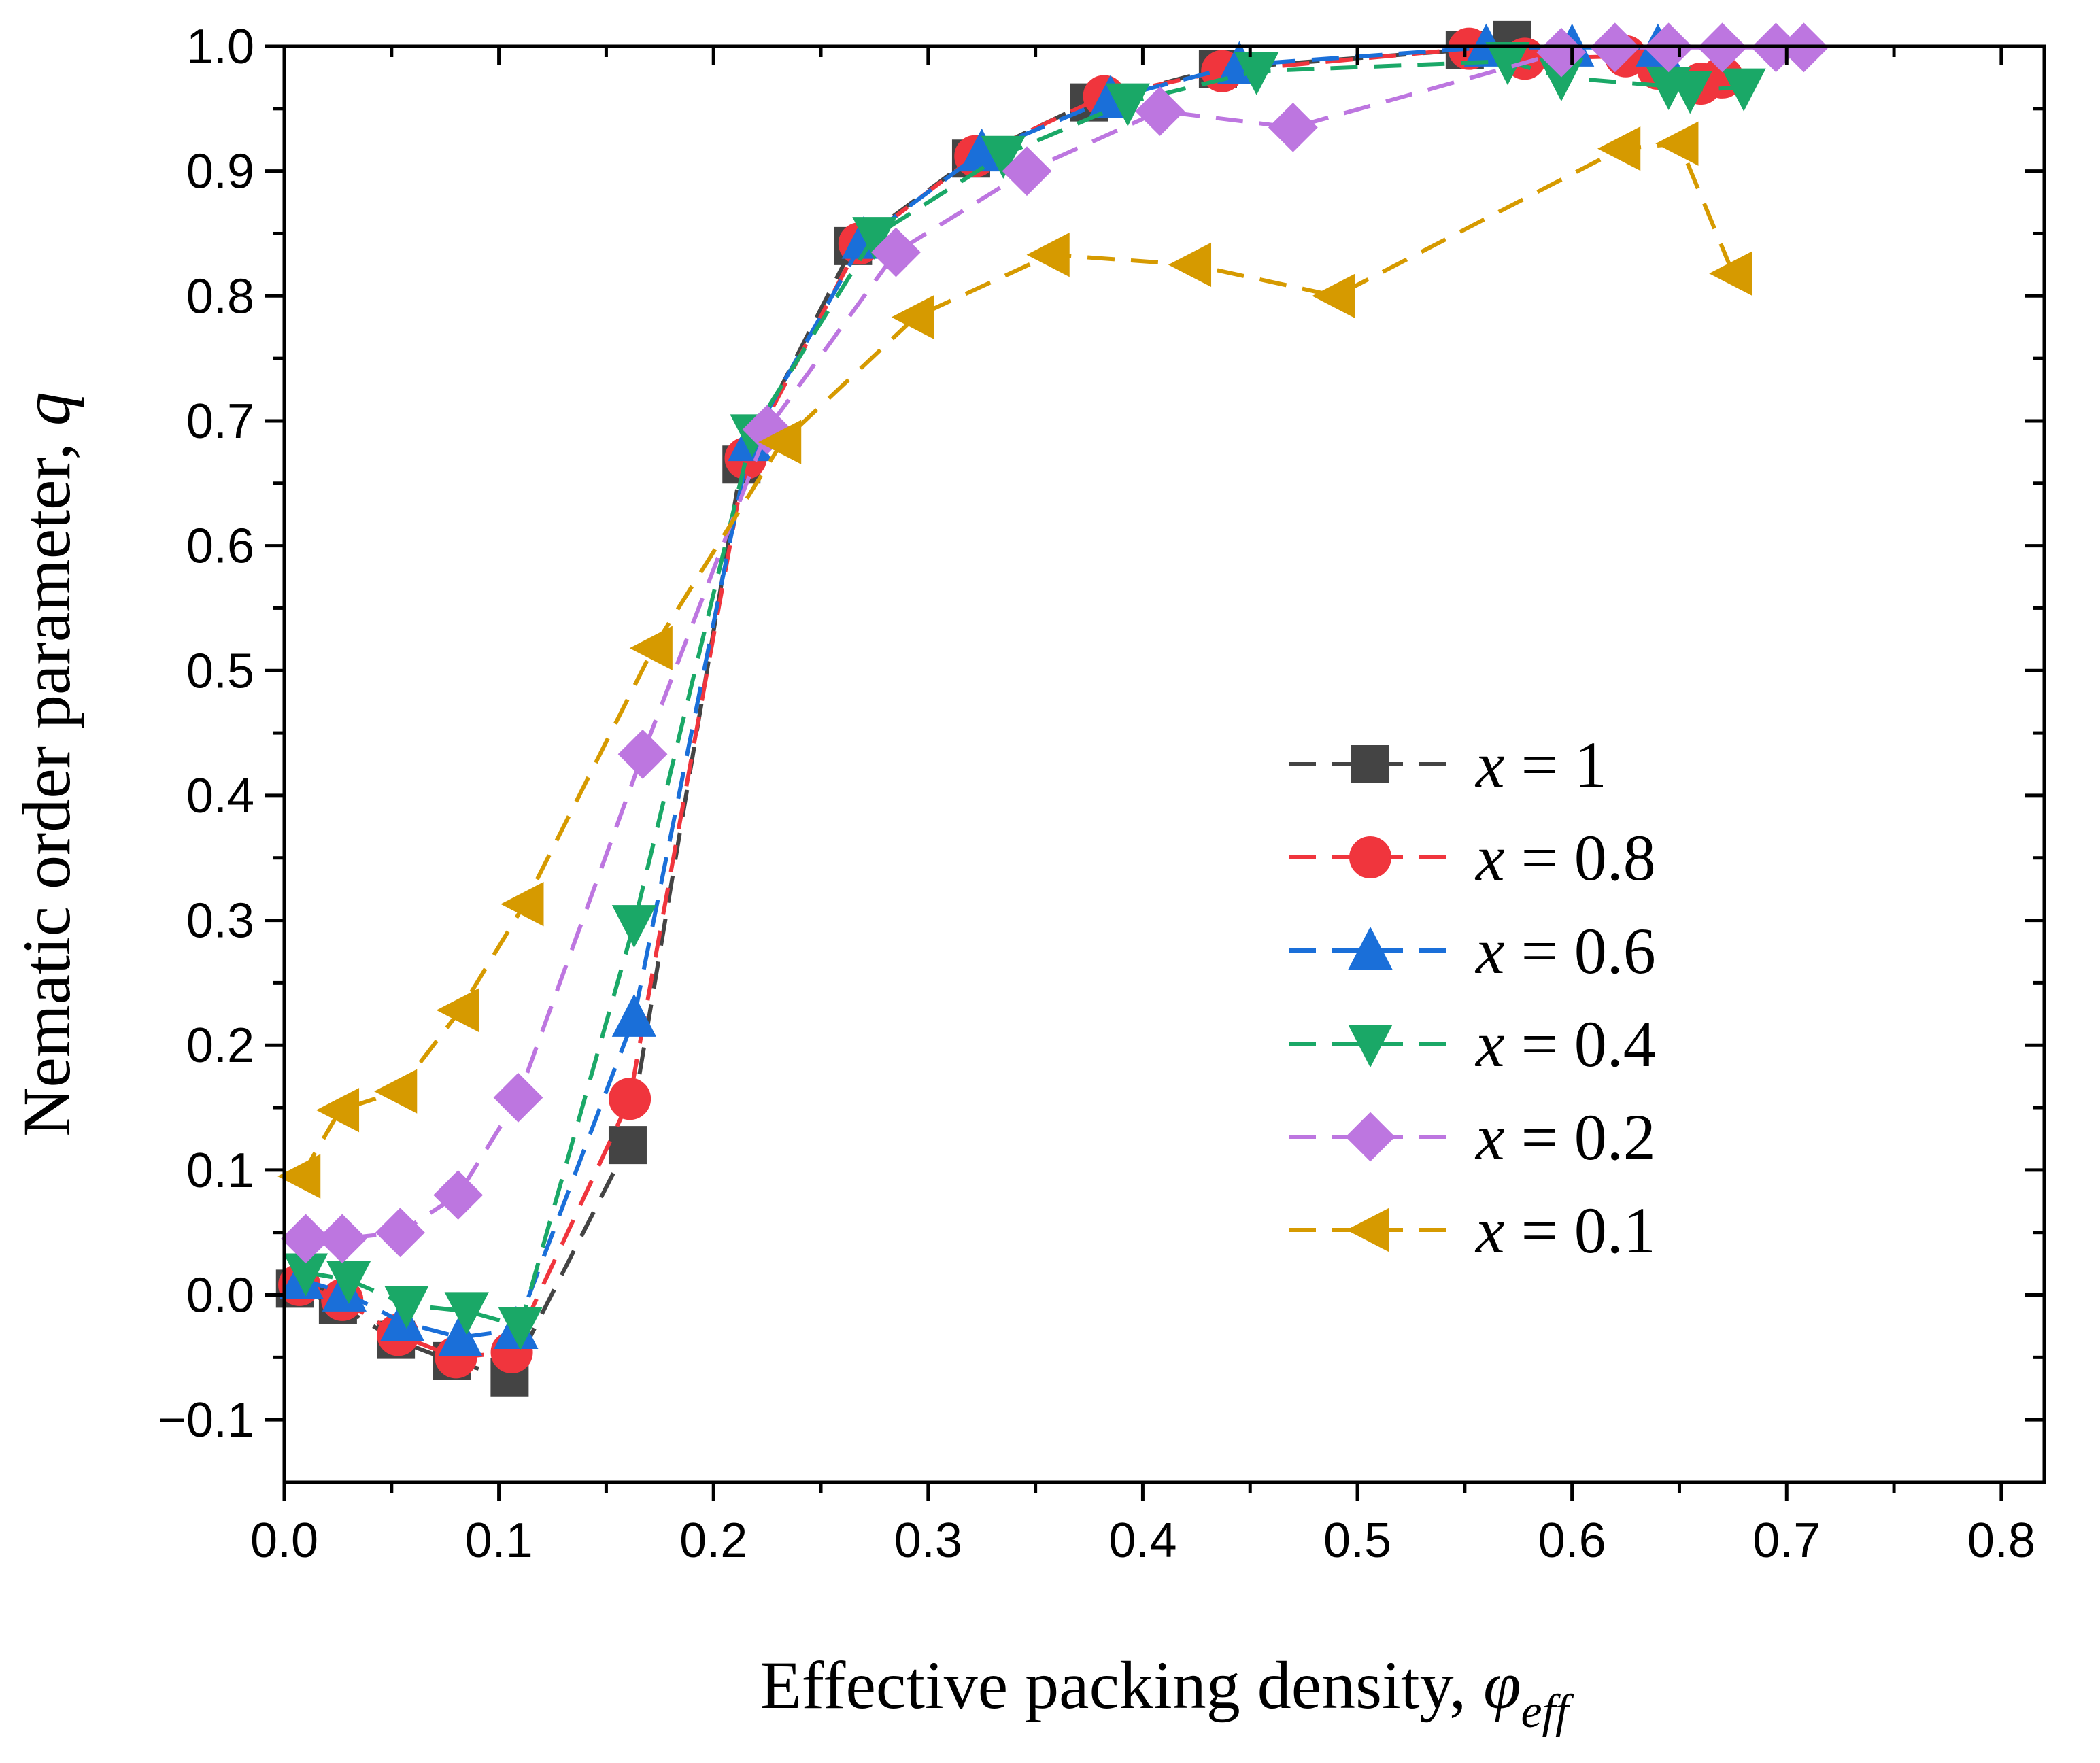 The height and width of the screenshot is (1763, 2100). What do you see at coordinates (220, 671) in the screenshot?
I see `y-tick-label: 0.5` at bounding box center [220, 671].